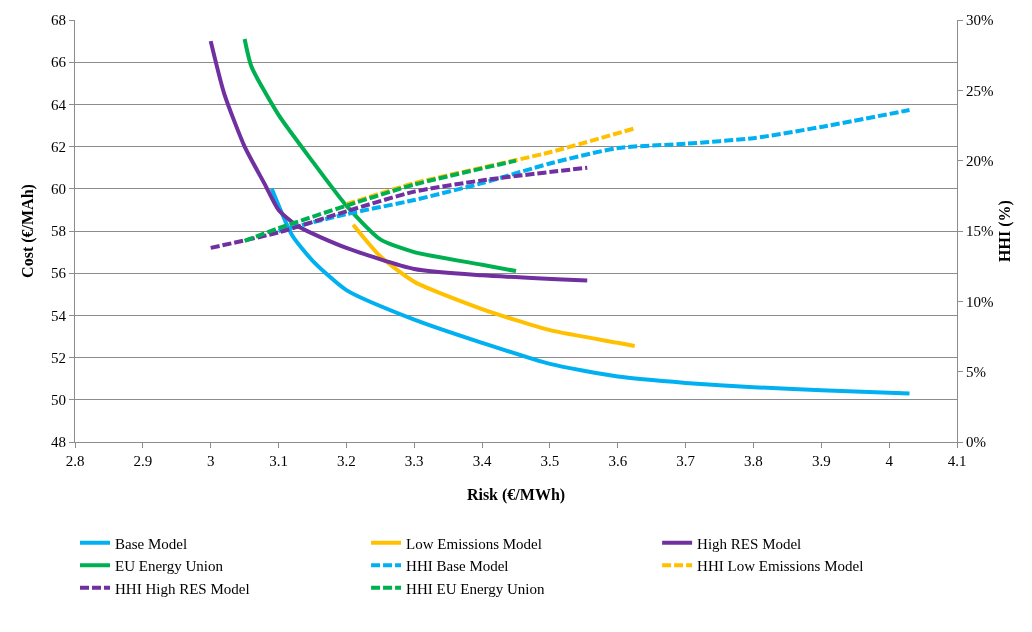 The image size is (1032, 632). What do you see at coordinates (753, 461) in the screenshot?
I see `x-tick-label: 3.8` at bounding box center [753, 461].